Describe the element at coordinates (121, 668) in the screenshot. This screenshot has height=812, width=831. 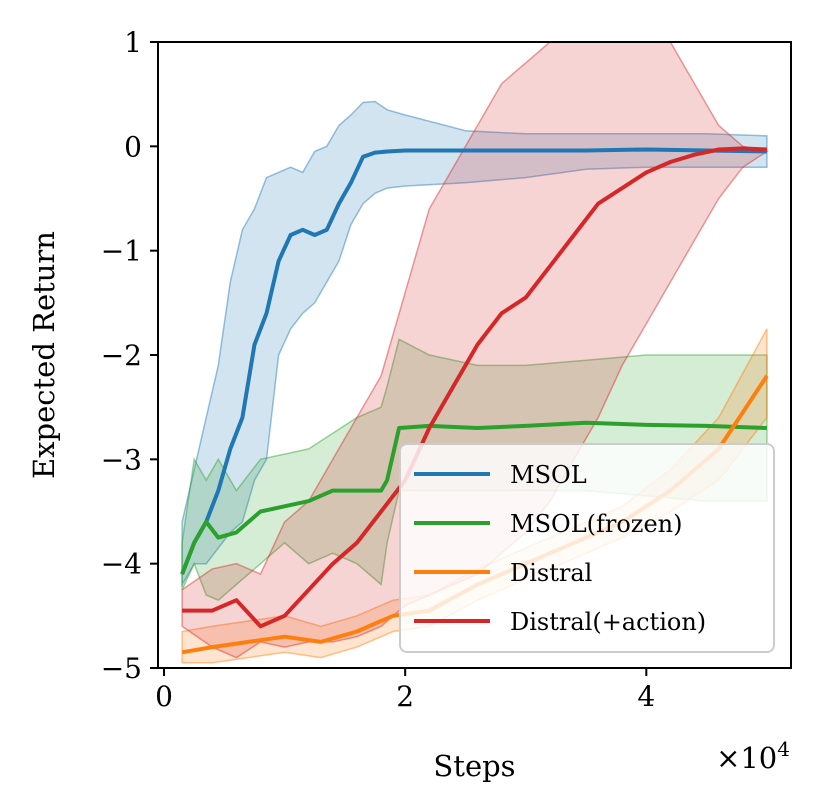
I see `y-tick-label: −5` at that location.